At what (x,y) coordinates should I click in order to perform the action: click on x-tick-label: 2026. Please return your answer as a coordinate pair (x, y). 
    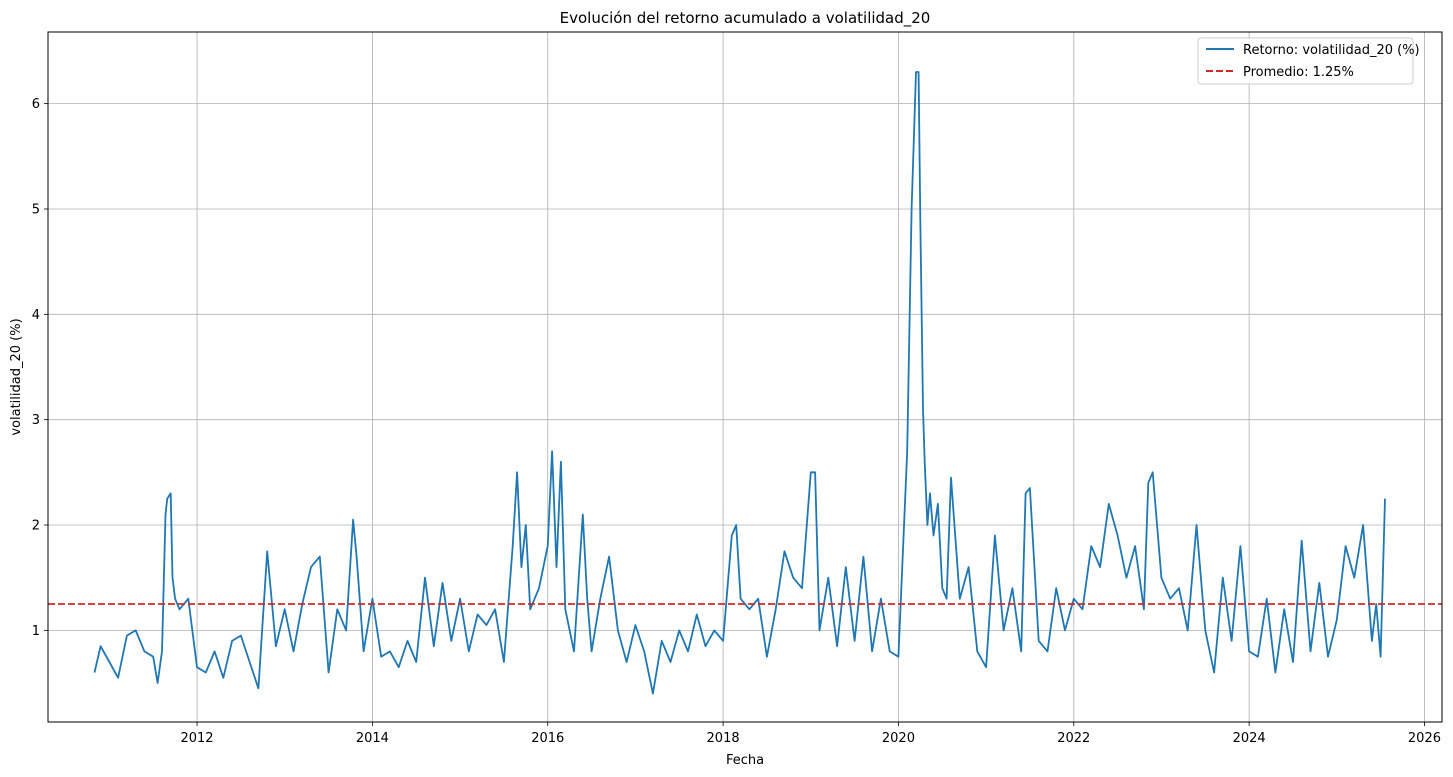
    Looking at the image, I should click on (1424, 738).